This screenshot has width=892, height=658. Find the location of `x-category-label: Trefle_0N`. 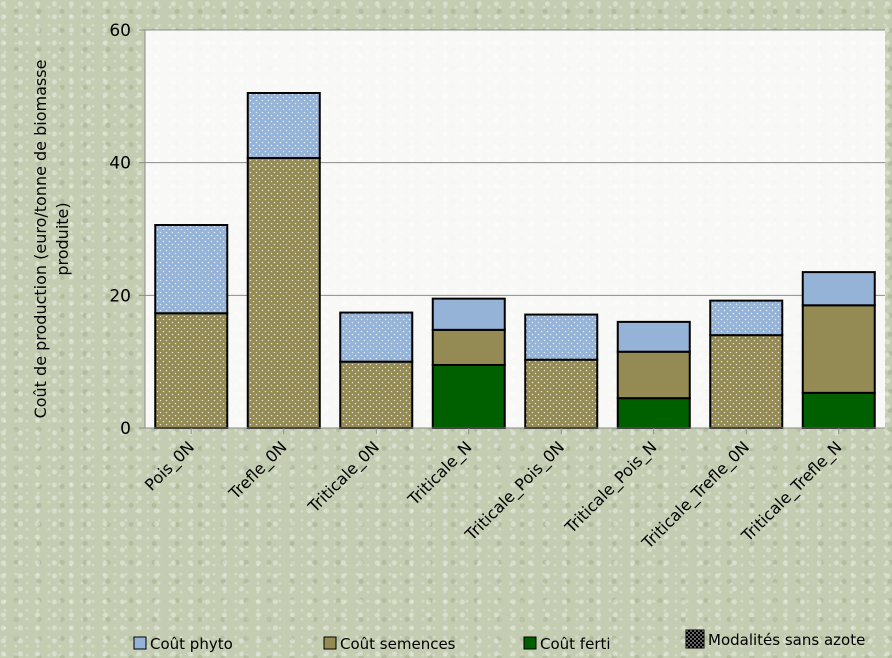

x-category-label: Trefle_0N is located at coordinates (257, 470).